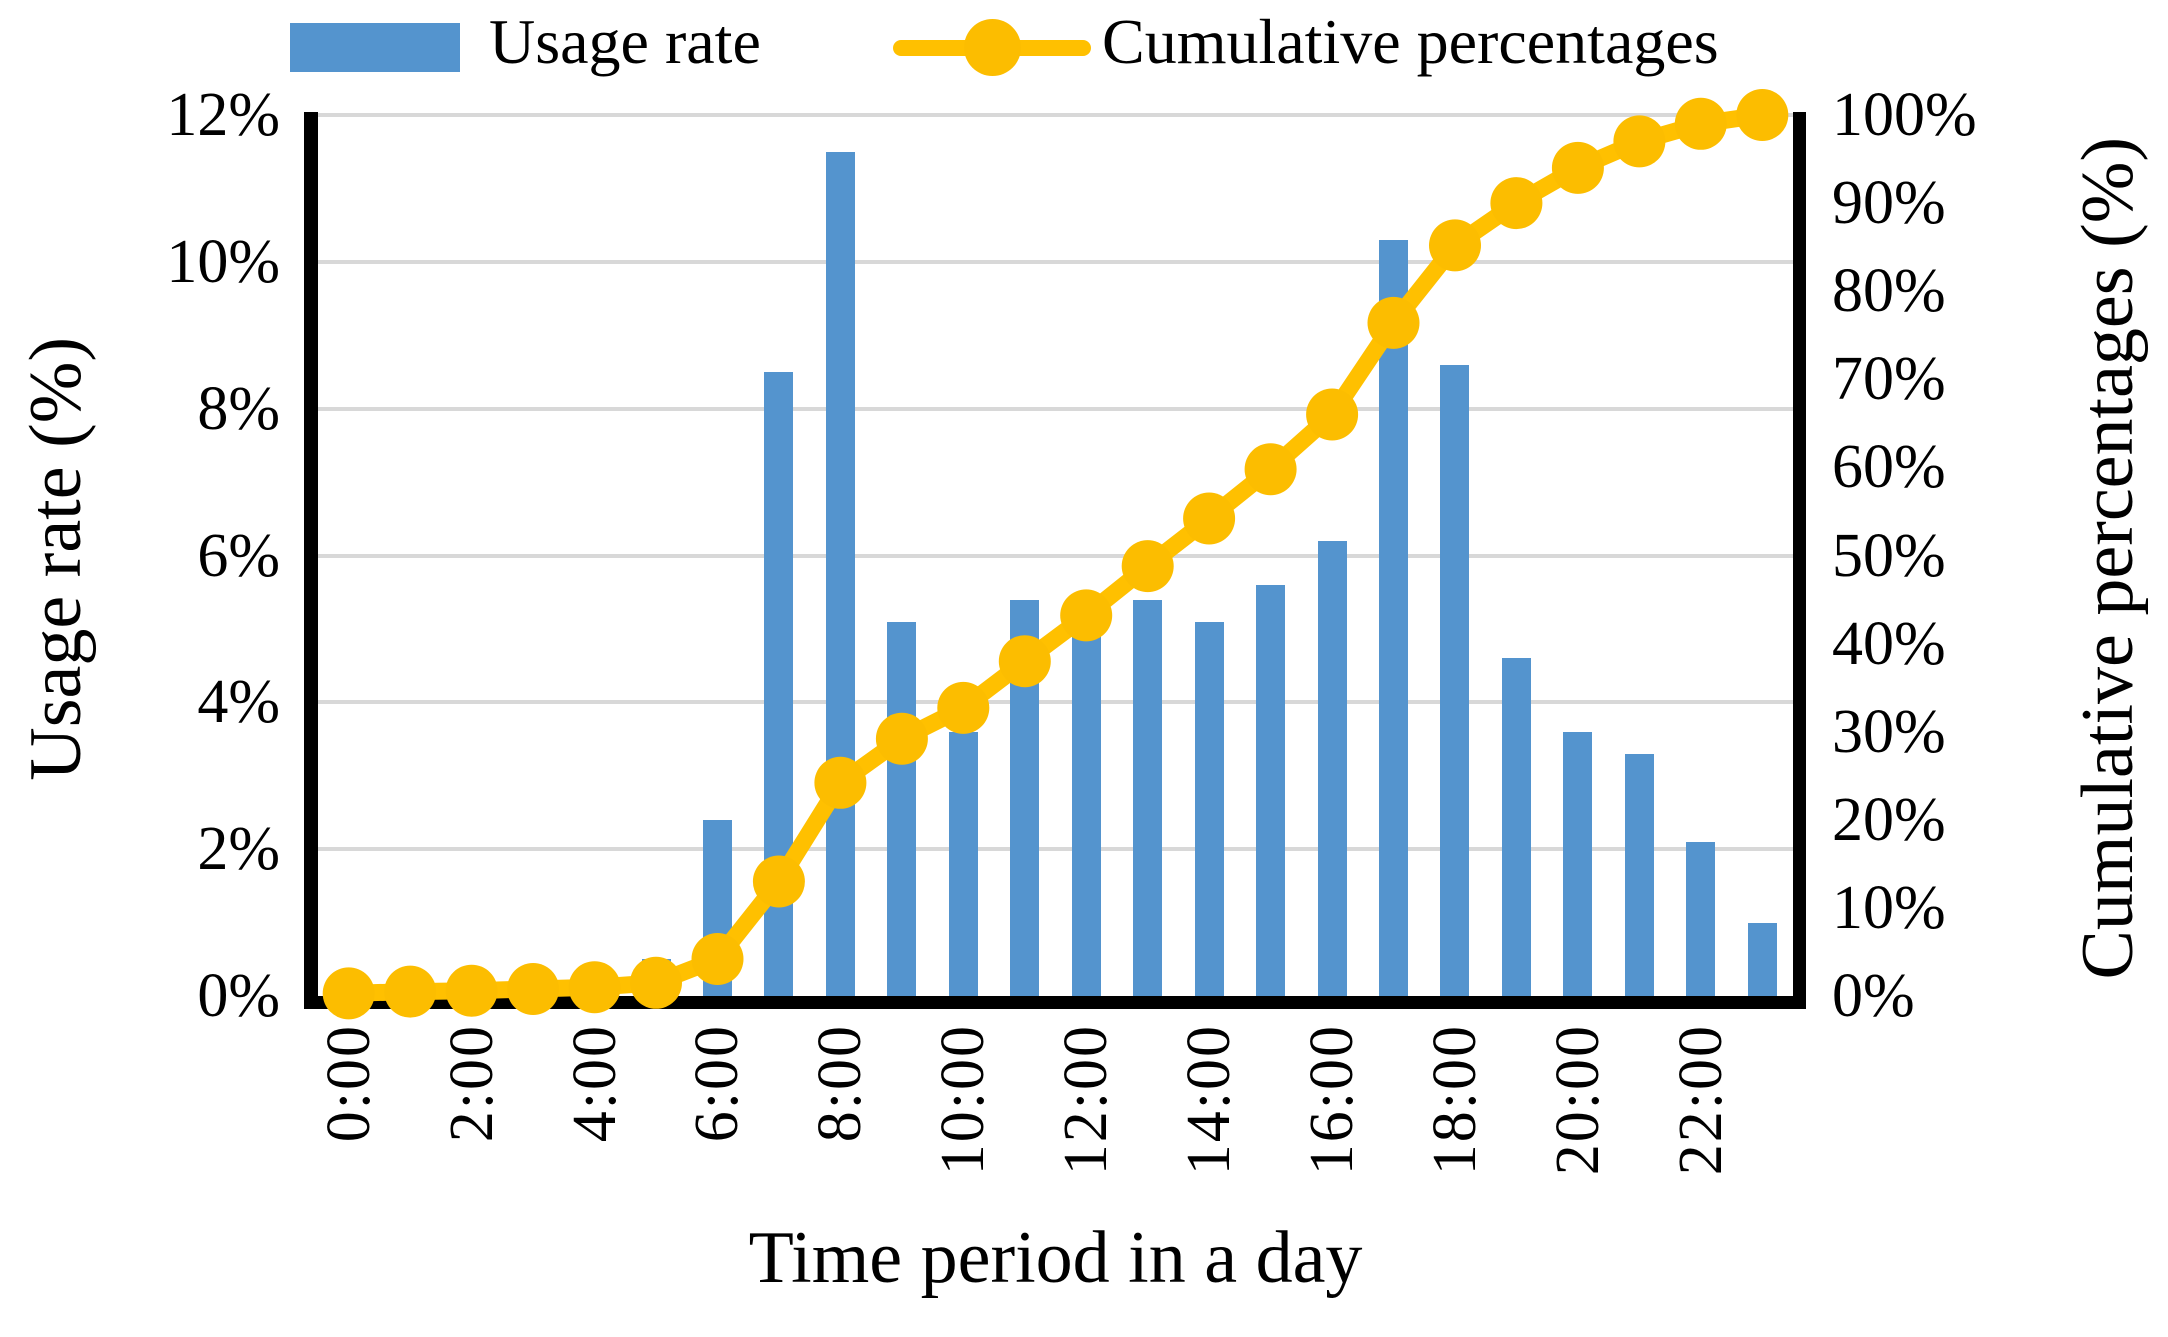 The height and width of the screenshot is (1337, 2168). Describe the element at coordinates (656, 982) in the screenshot. I see `cumulative-marker-5:00` at that location.